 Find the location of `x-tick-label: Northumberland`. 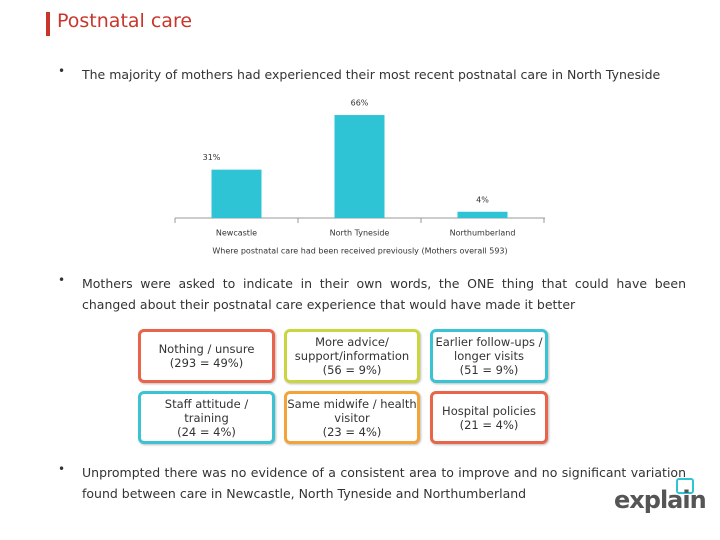

x-tick-label: Northumberland is located at coordinates (483, 233).